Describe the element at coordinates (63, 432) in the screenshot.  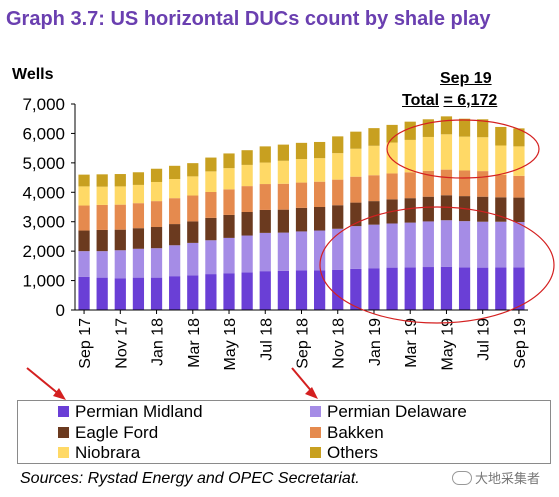
I see `legend-swatch-eagle-ford` at that location.